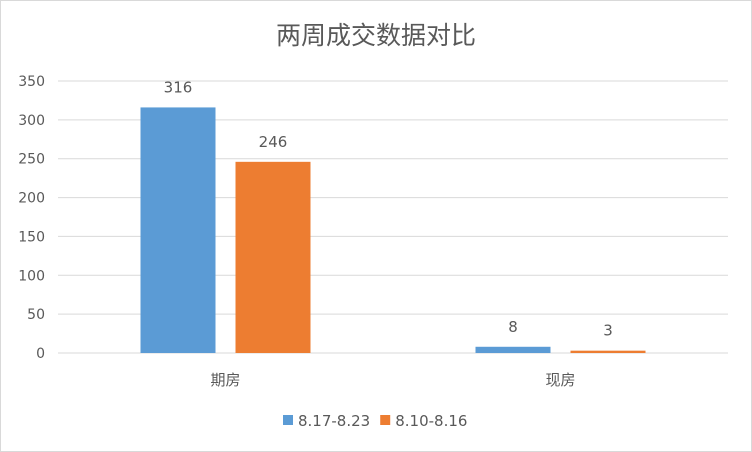 This screenshot has width=752, height=452. I want to click on chart-title: 两周成交数据对比, so click(376, 35).